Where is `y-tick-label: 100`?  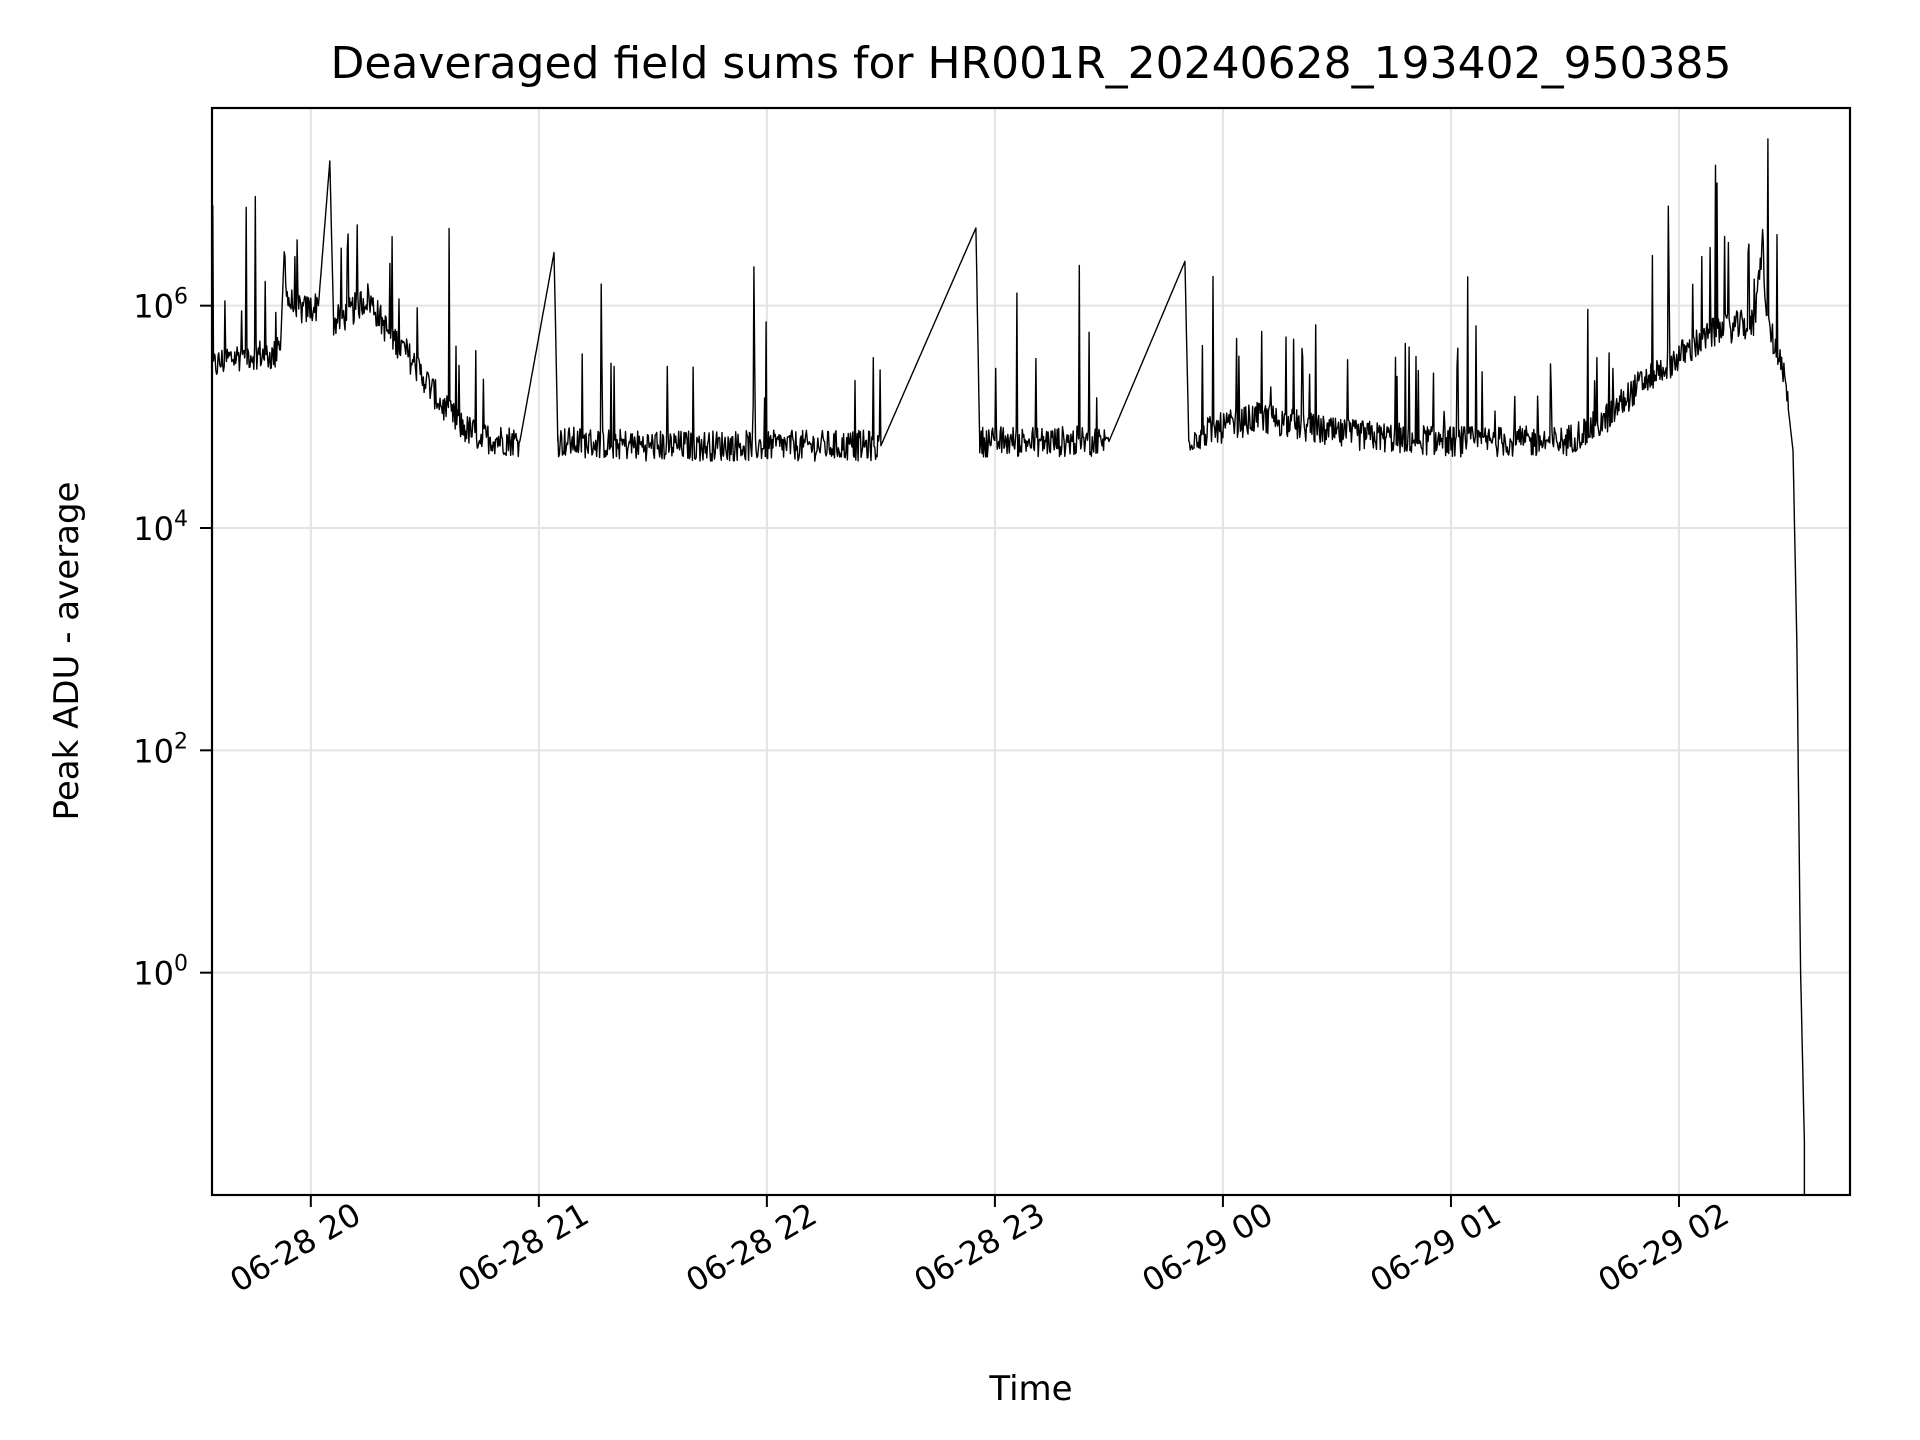 y-tick-label: 100 is located at coordinates (160, 972).